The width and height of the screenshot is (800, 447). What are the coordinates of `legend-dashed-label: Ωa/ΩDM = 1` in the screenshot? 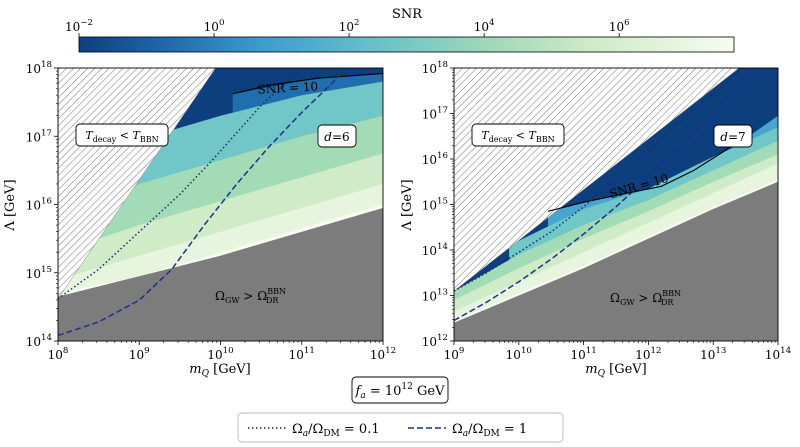 It's located at (489, 430).